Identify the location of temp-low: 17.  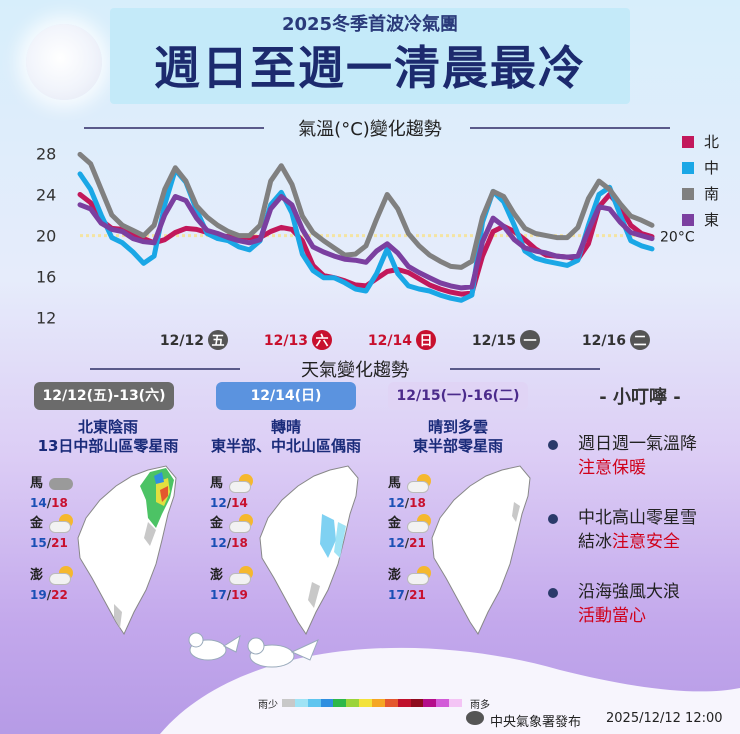
(218, 594).